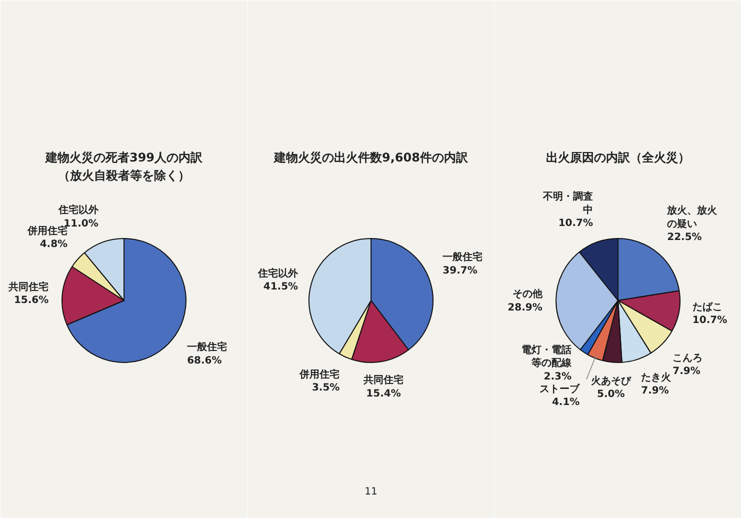  Describe the element at coordinates (371, 492) in the screenshot. I see `text: 11` at that location.